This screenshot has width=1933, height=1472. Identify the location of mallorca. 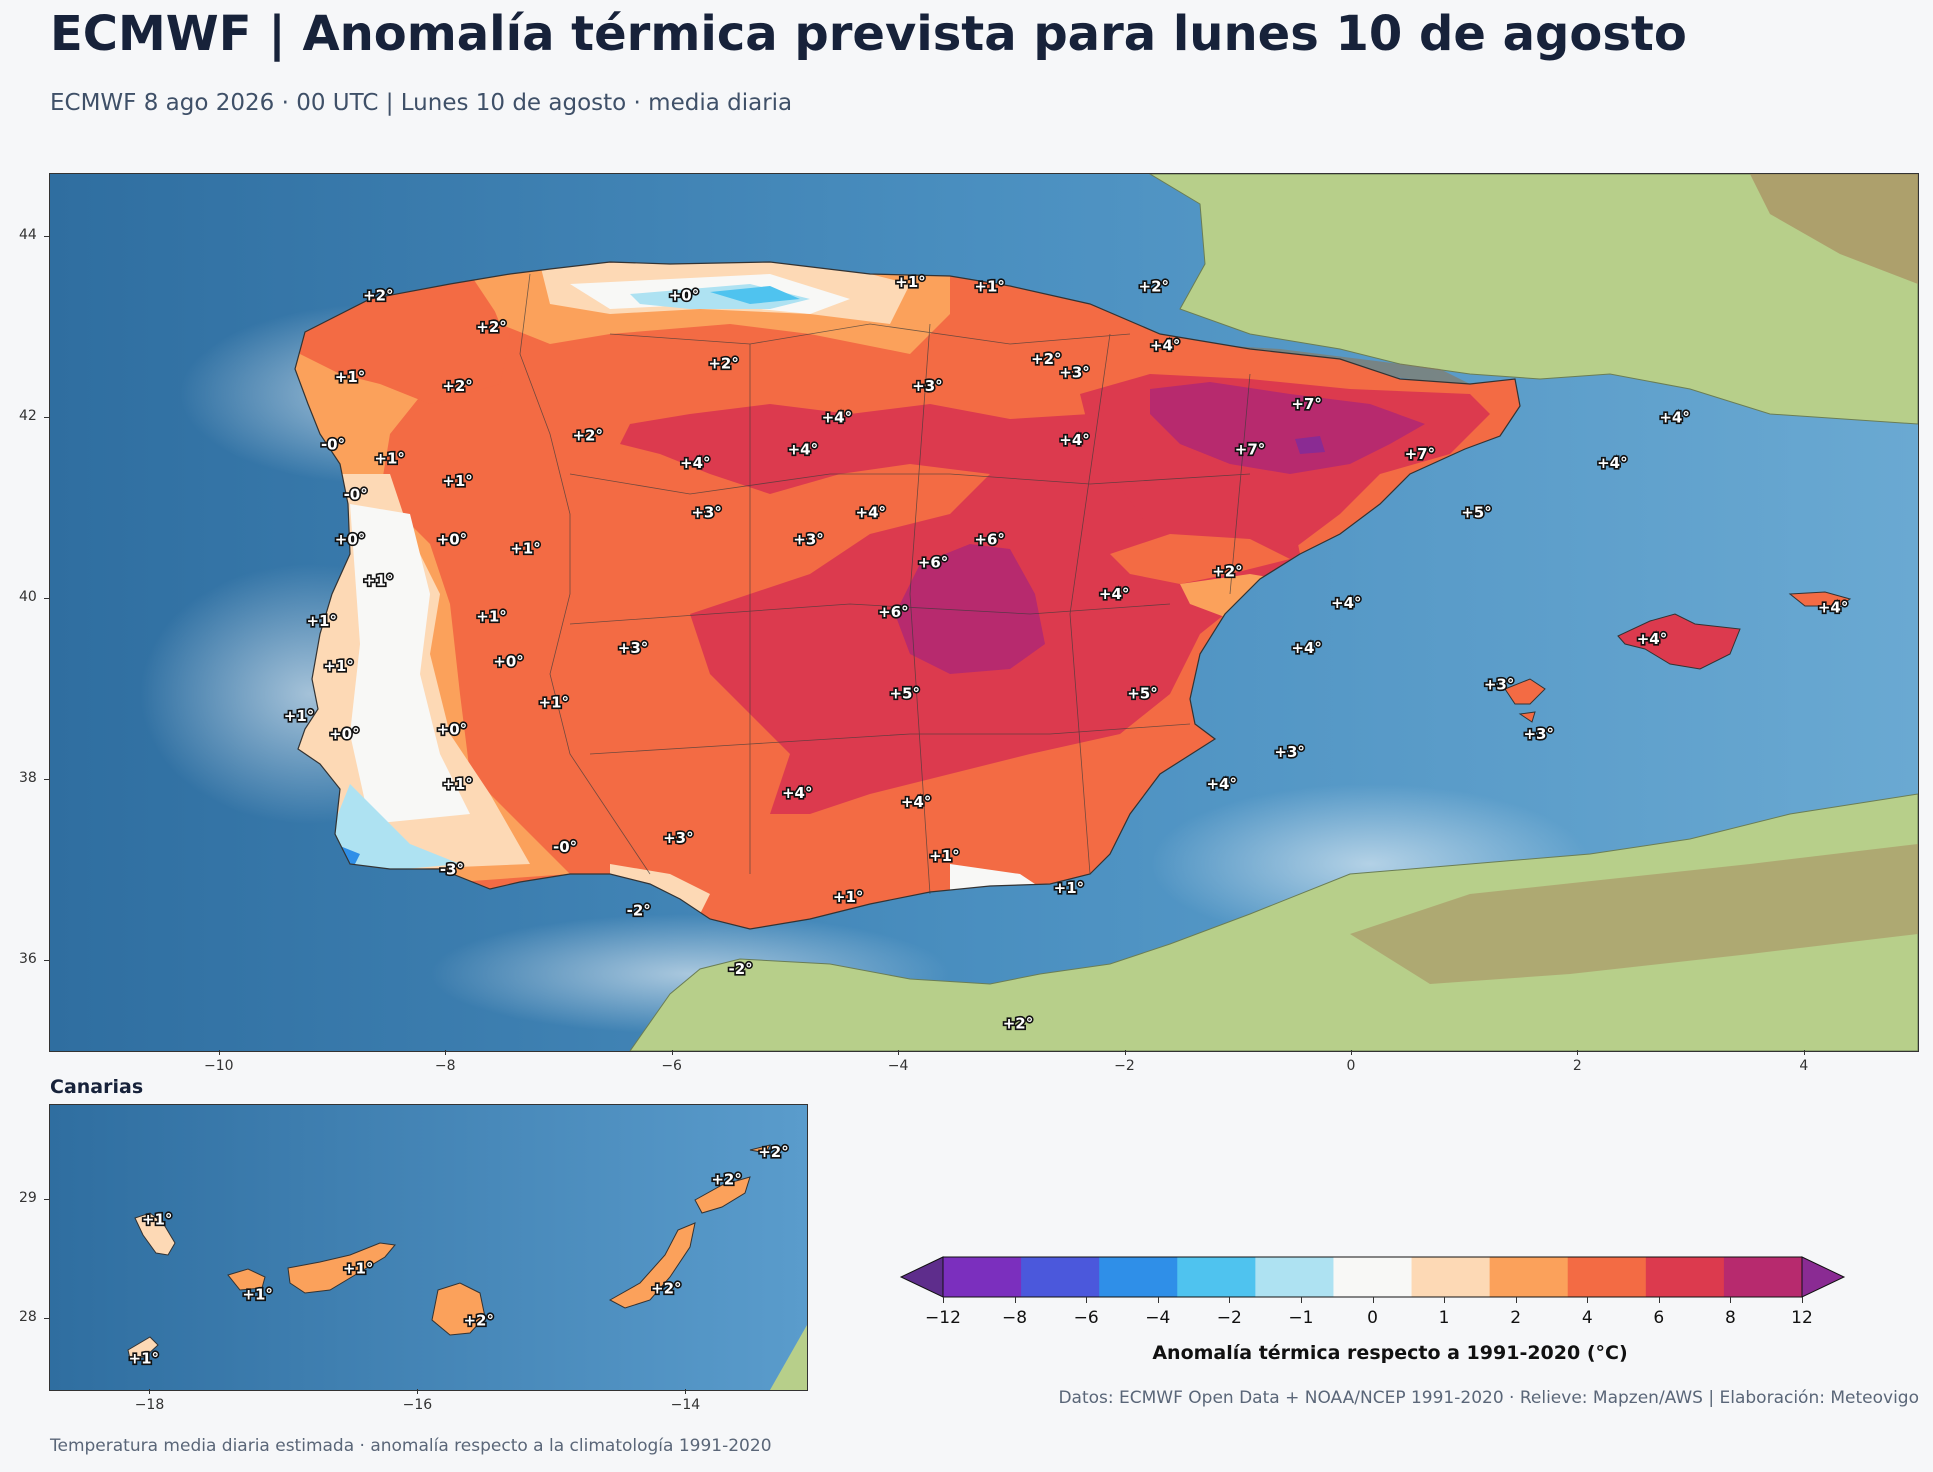
(1679, 641).